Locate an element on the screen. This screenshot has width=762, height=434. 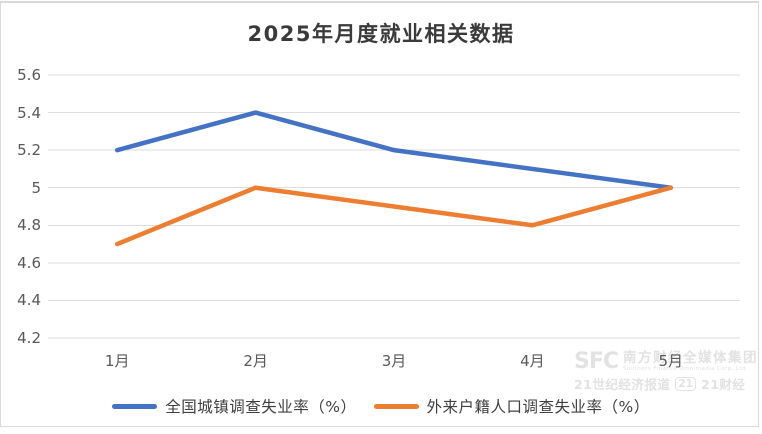
chart-legend: 全国城镇调查失业率（%） 外来户籍人口调查失业率（%） is located at coordinates (381, 406).